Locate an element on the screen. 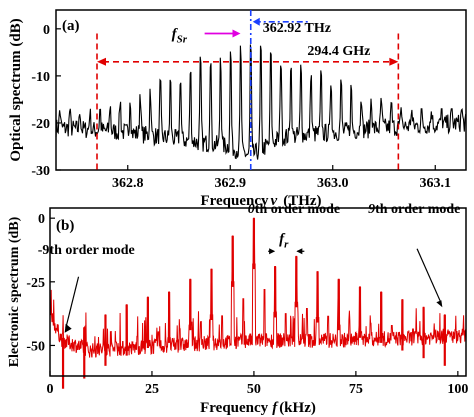 The height and width of the screenshot is (417, 474). minus-9th-order-arrow-line is located at coordinates (72, 302).